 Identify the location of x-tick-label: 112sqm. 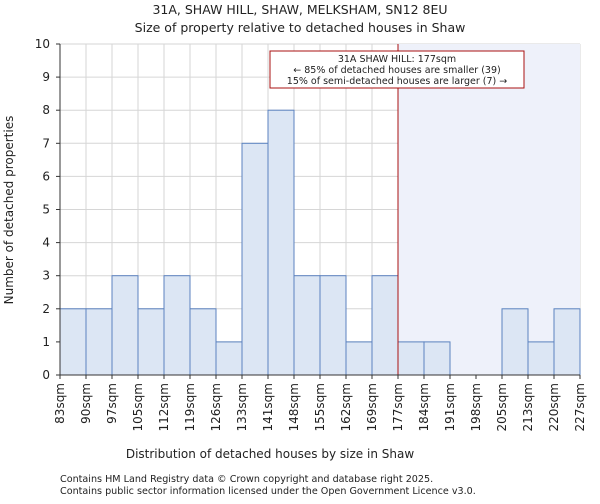
(164, 407).